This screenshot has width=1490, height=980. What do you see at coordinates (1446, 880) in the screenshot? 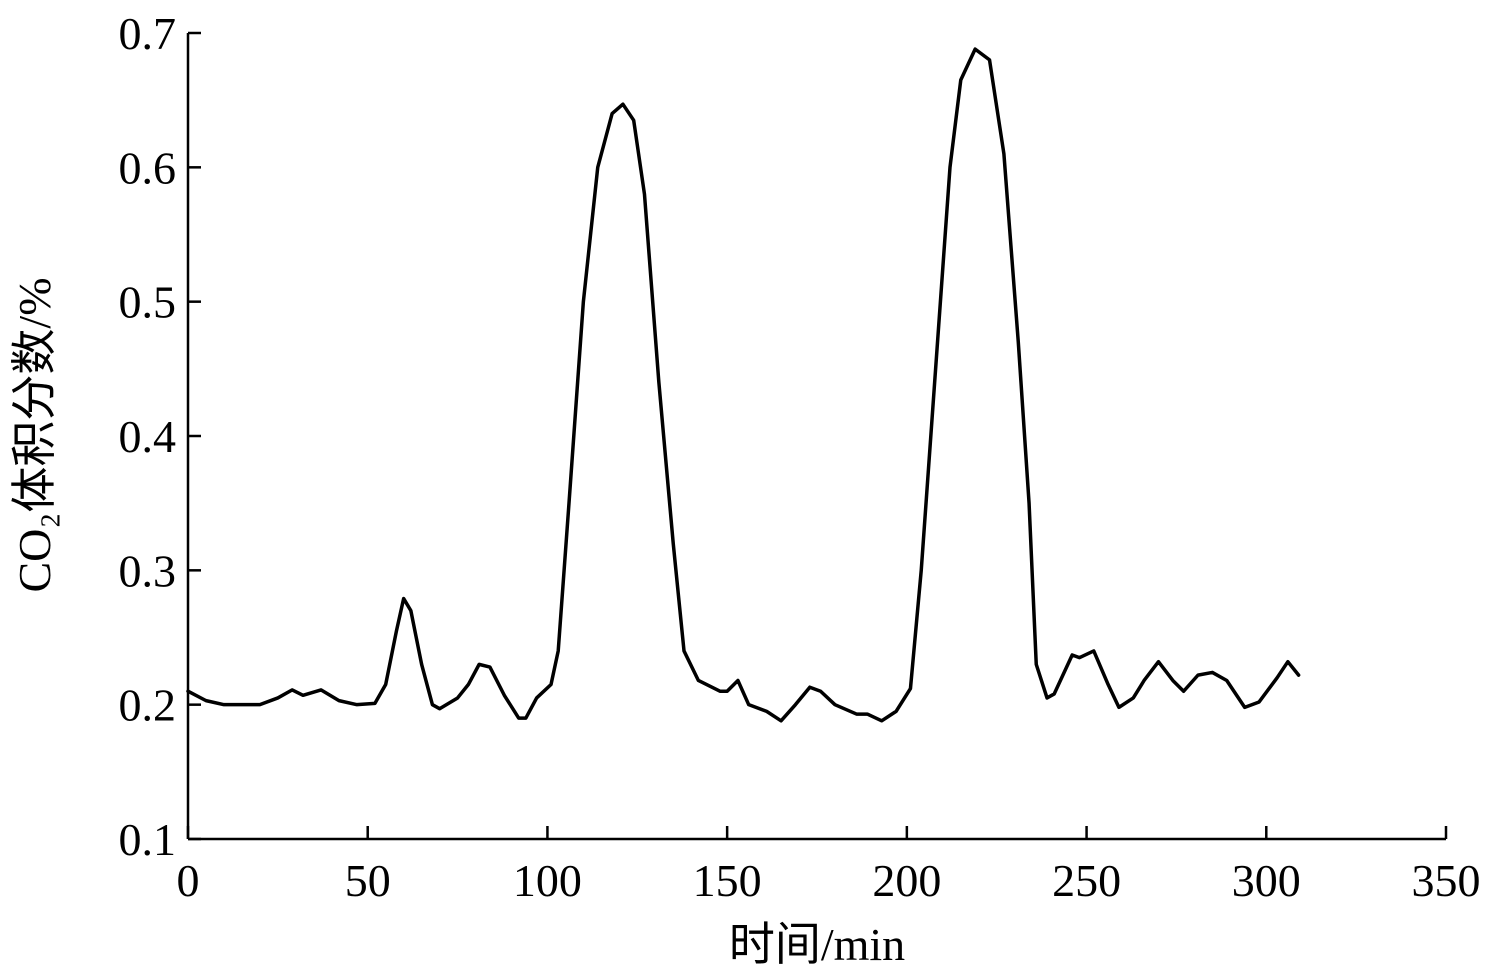
I see `x-tick-label: 350` at bounding box center [1446, 880].